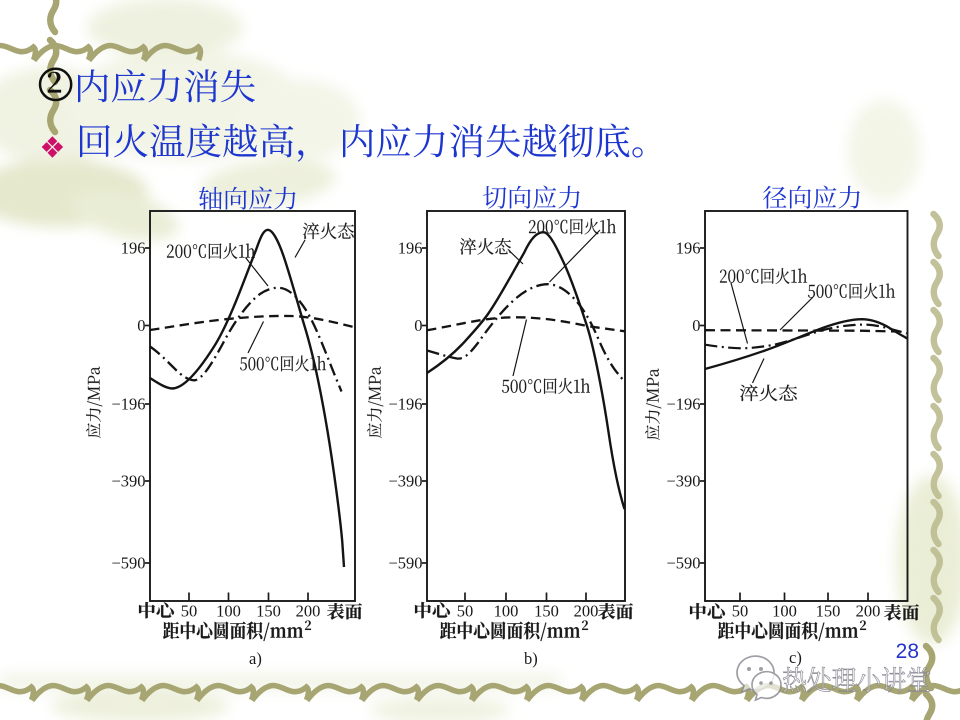 This screenshot has width=960, height=720. Describe the element at coordinates (907, 651) in the screenshot. I see `svg-text: 28` at that location.